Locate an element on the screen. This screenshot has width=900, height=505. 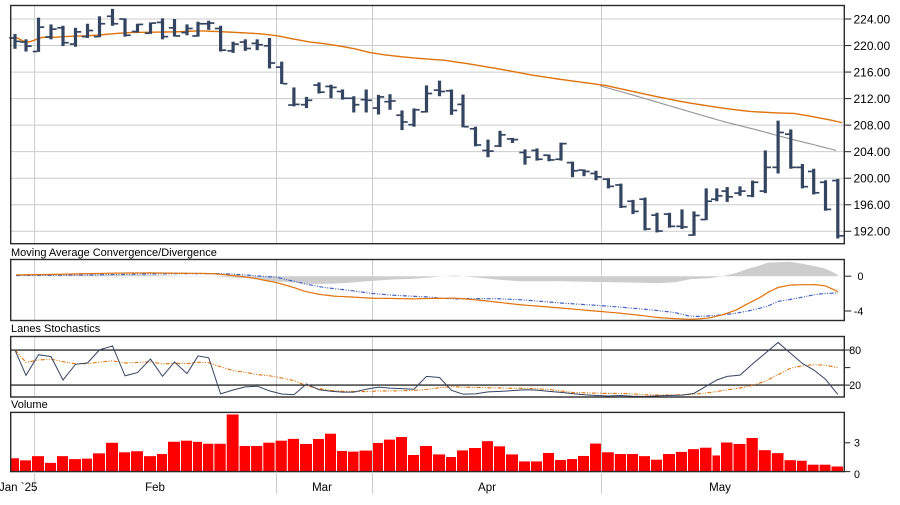
svg-text: 224.00 is located at coordinates (872, 19).